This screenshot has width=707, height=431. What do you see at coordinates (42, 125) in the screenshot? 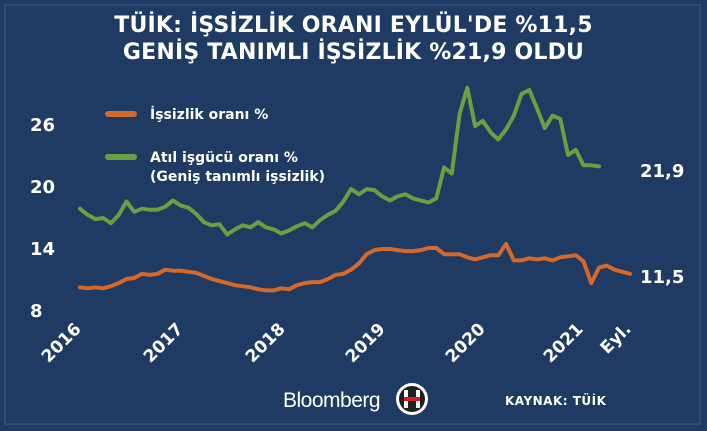
I see `y-tick-label: 26` at bounding box center [42, 125].